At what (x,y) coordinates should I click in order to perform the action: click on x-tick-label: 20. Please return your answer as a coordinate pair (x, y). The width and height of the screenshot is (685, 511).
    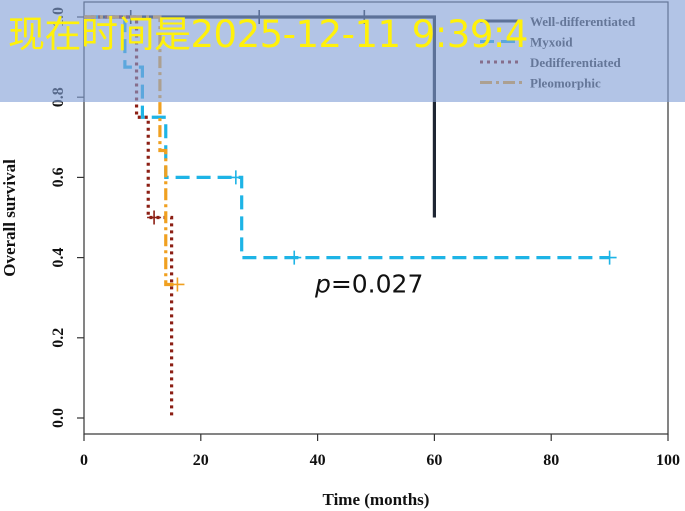
    Looking at the image, I should click on (201, 460).